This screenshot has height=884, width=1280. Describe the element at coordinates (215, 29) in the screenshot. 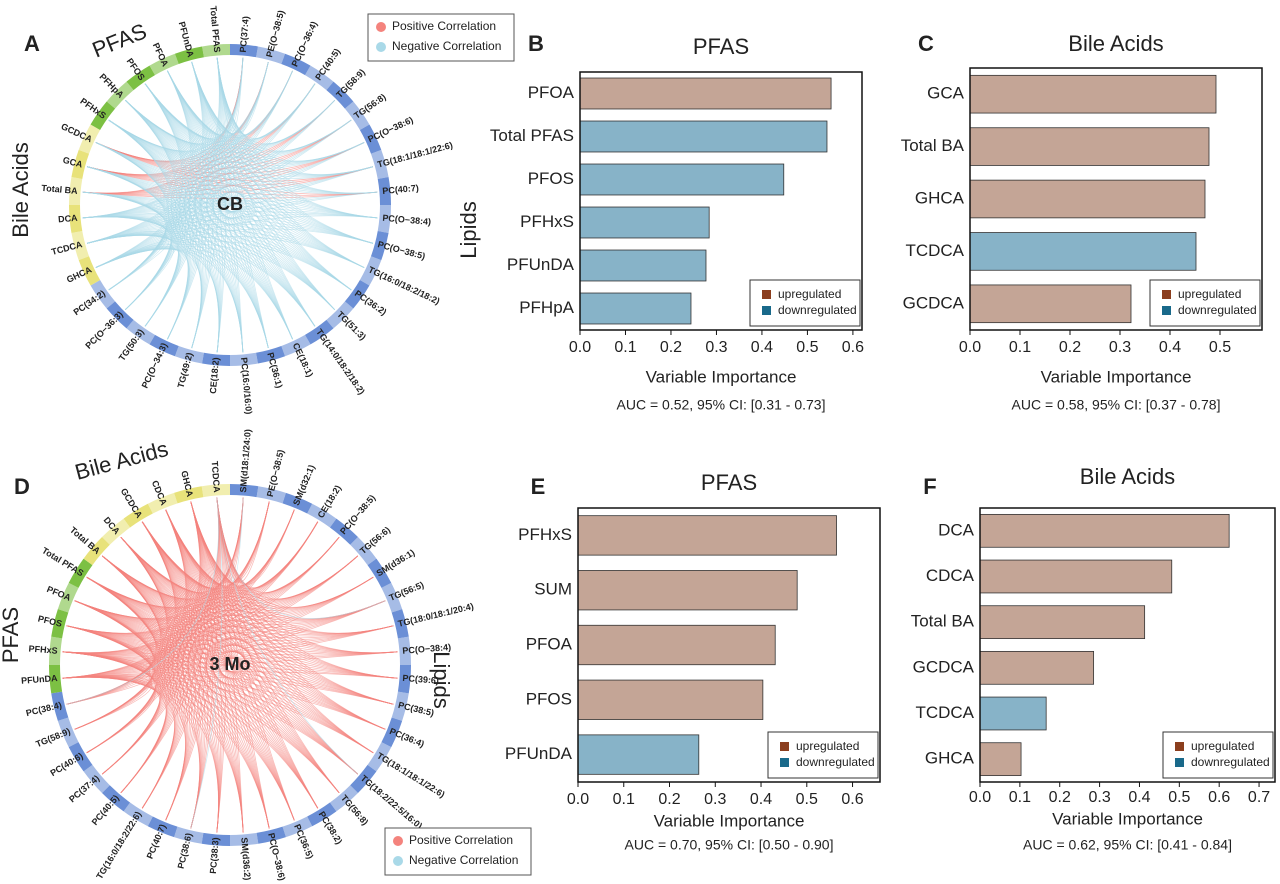

I see `node-label: Total PFAS` at that location.